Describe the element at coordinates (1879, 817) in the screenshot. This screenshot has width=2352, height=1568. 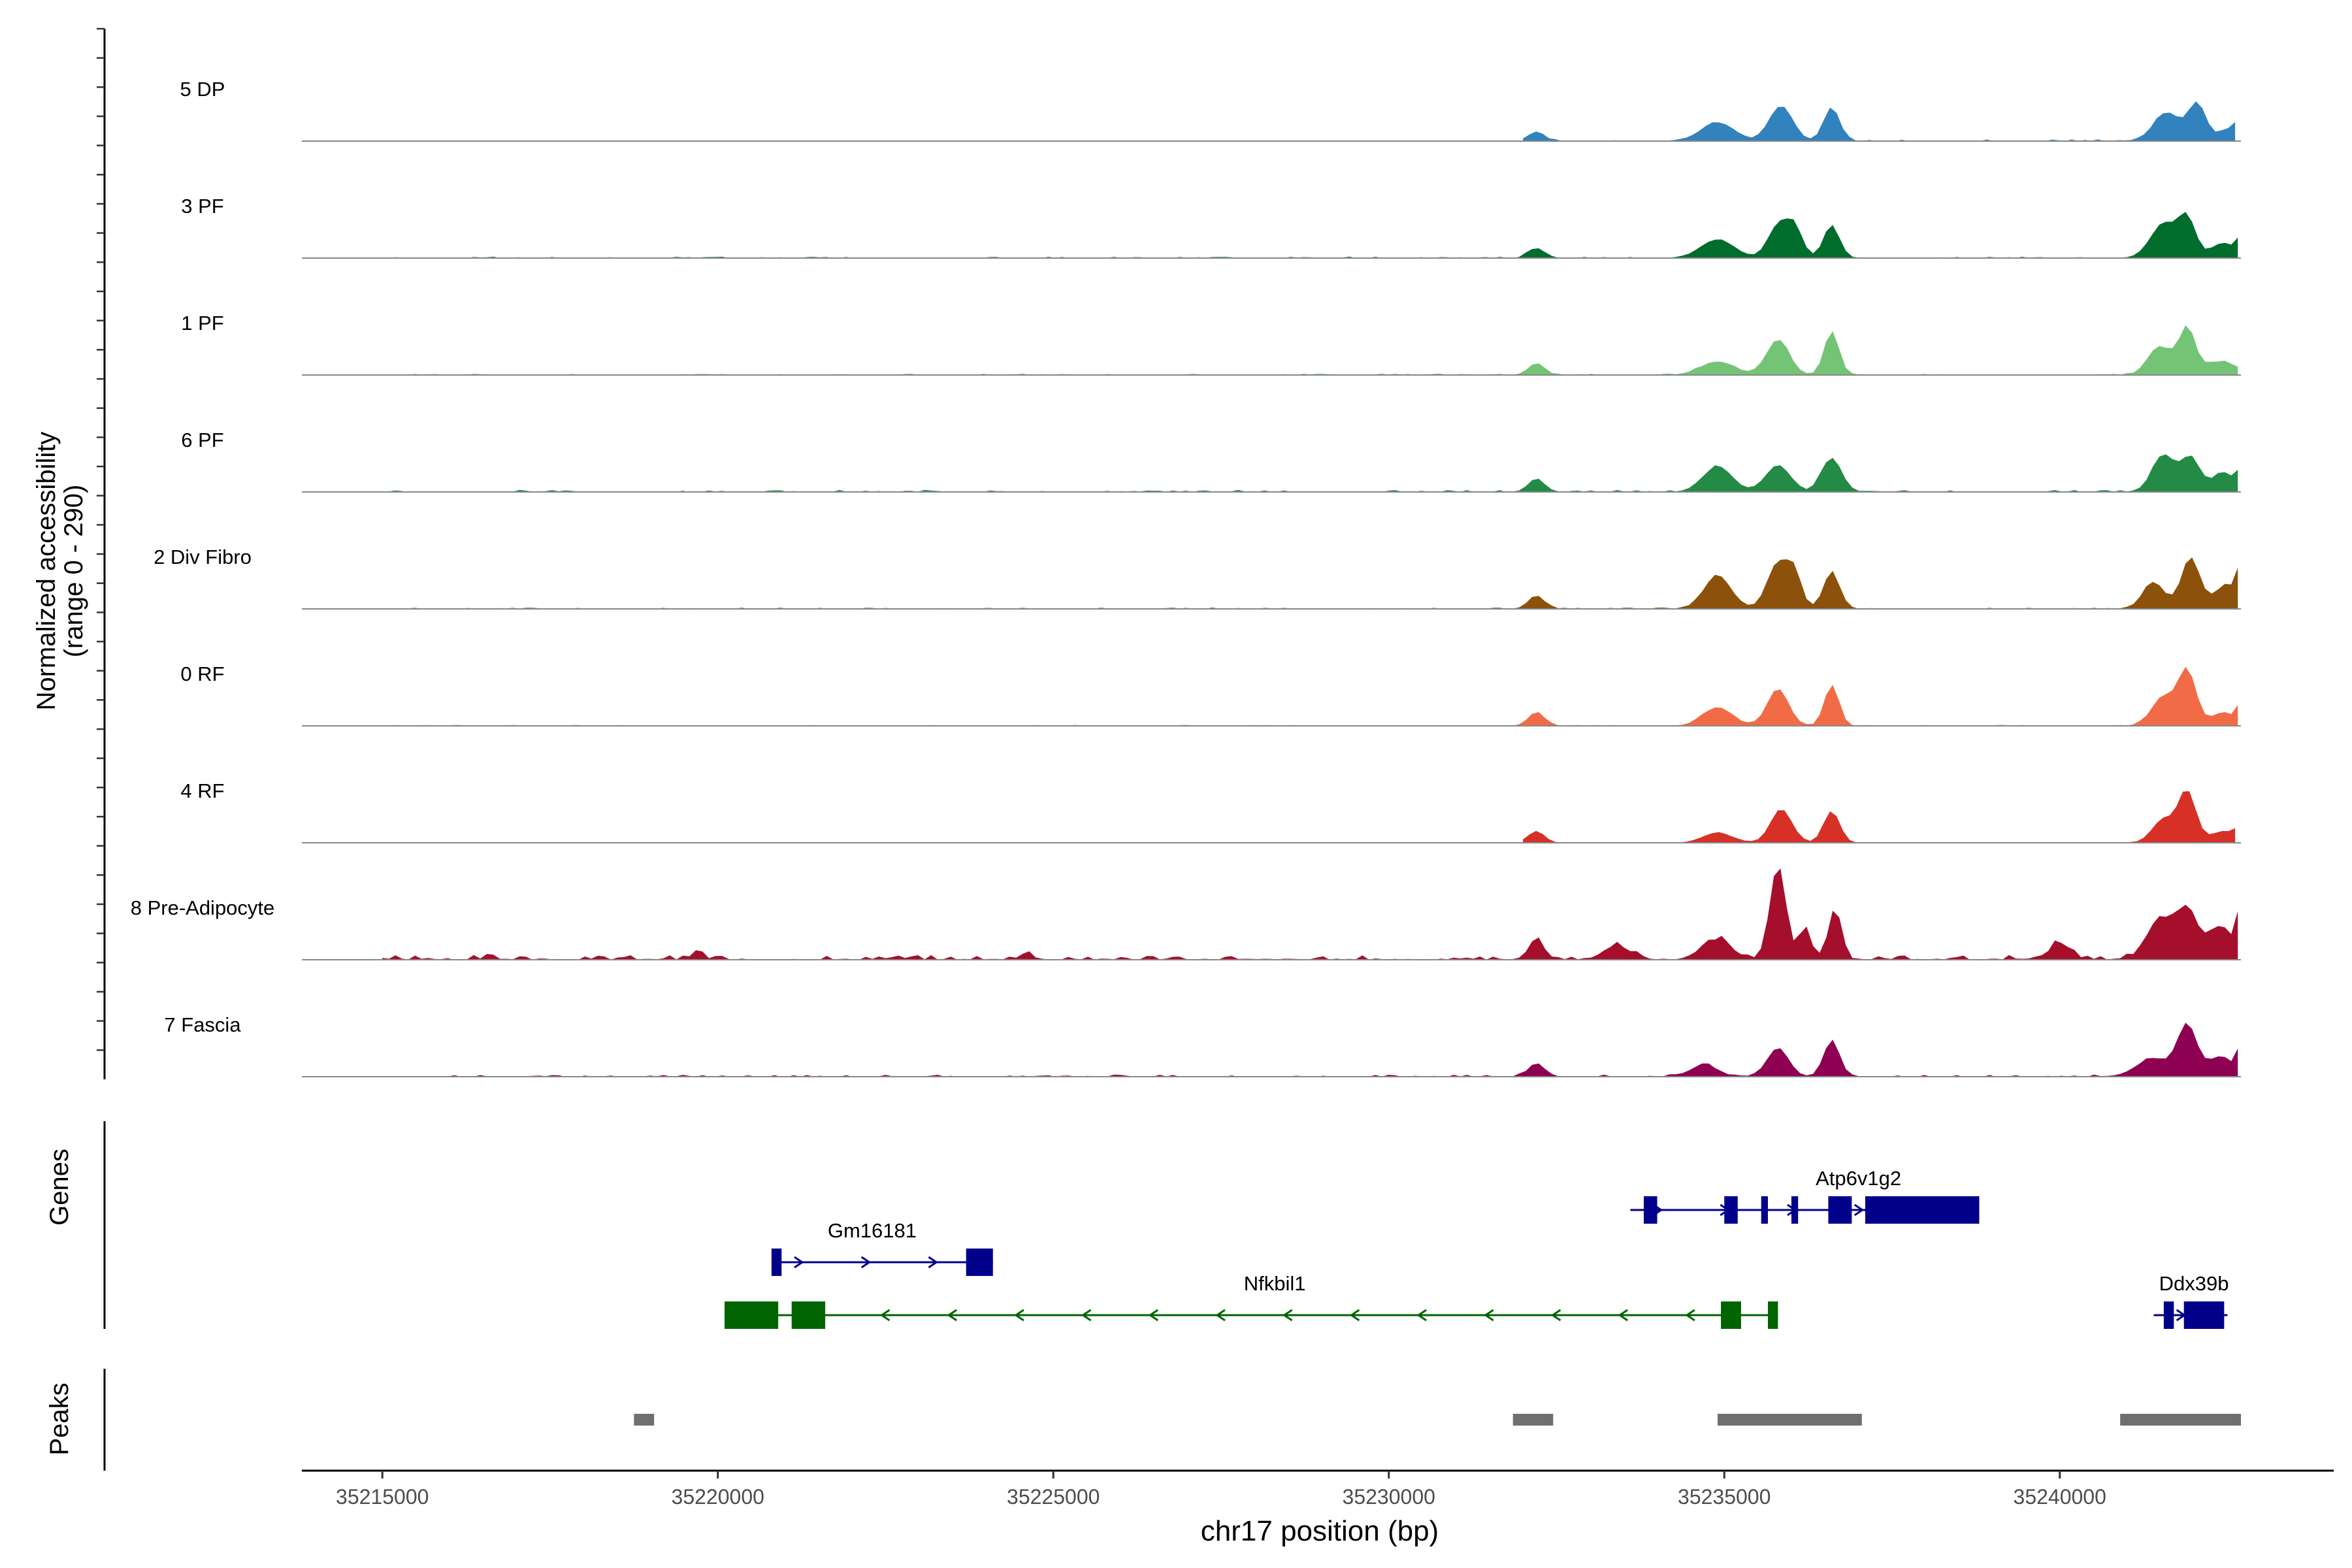
I see `coverage-area-4-rf` at that location.